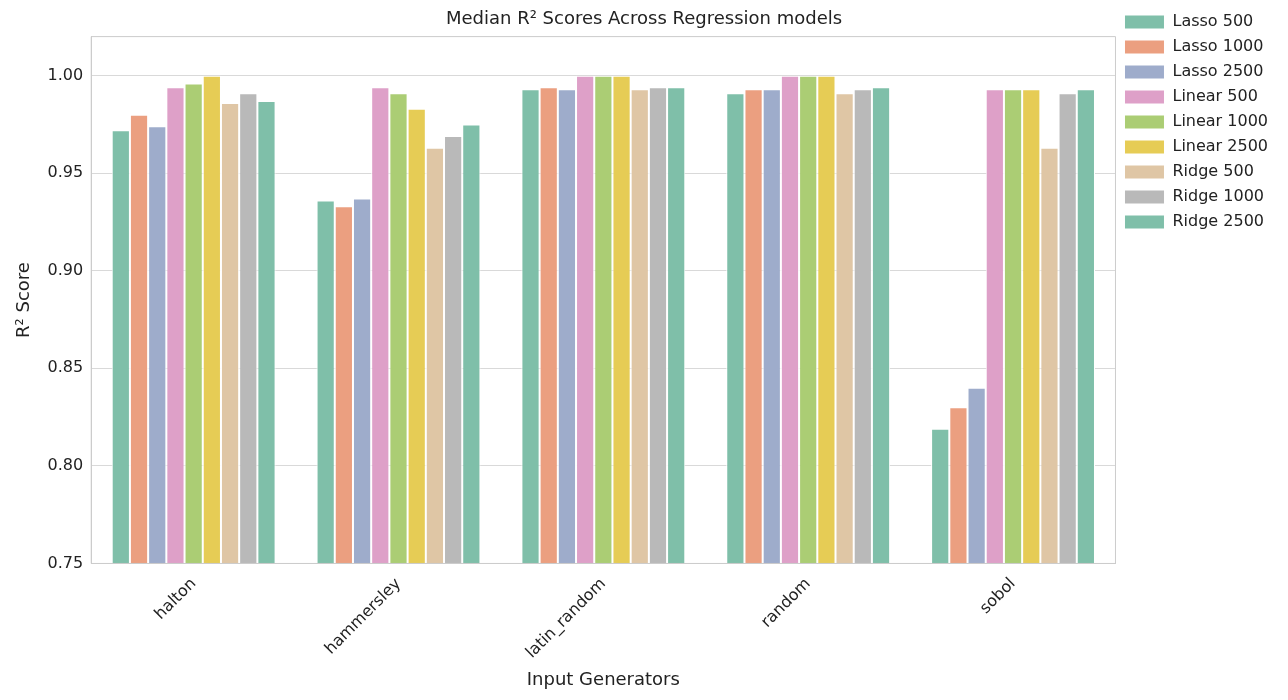  I want to click on legend-label: Lasso 2500, so click(1218, 71).